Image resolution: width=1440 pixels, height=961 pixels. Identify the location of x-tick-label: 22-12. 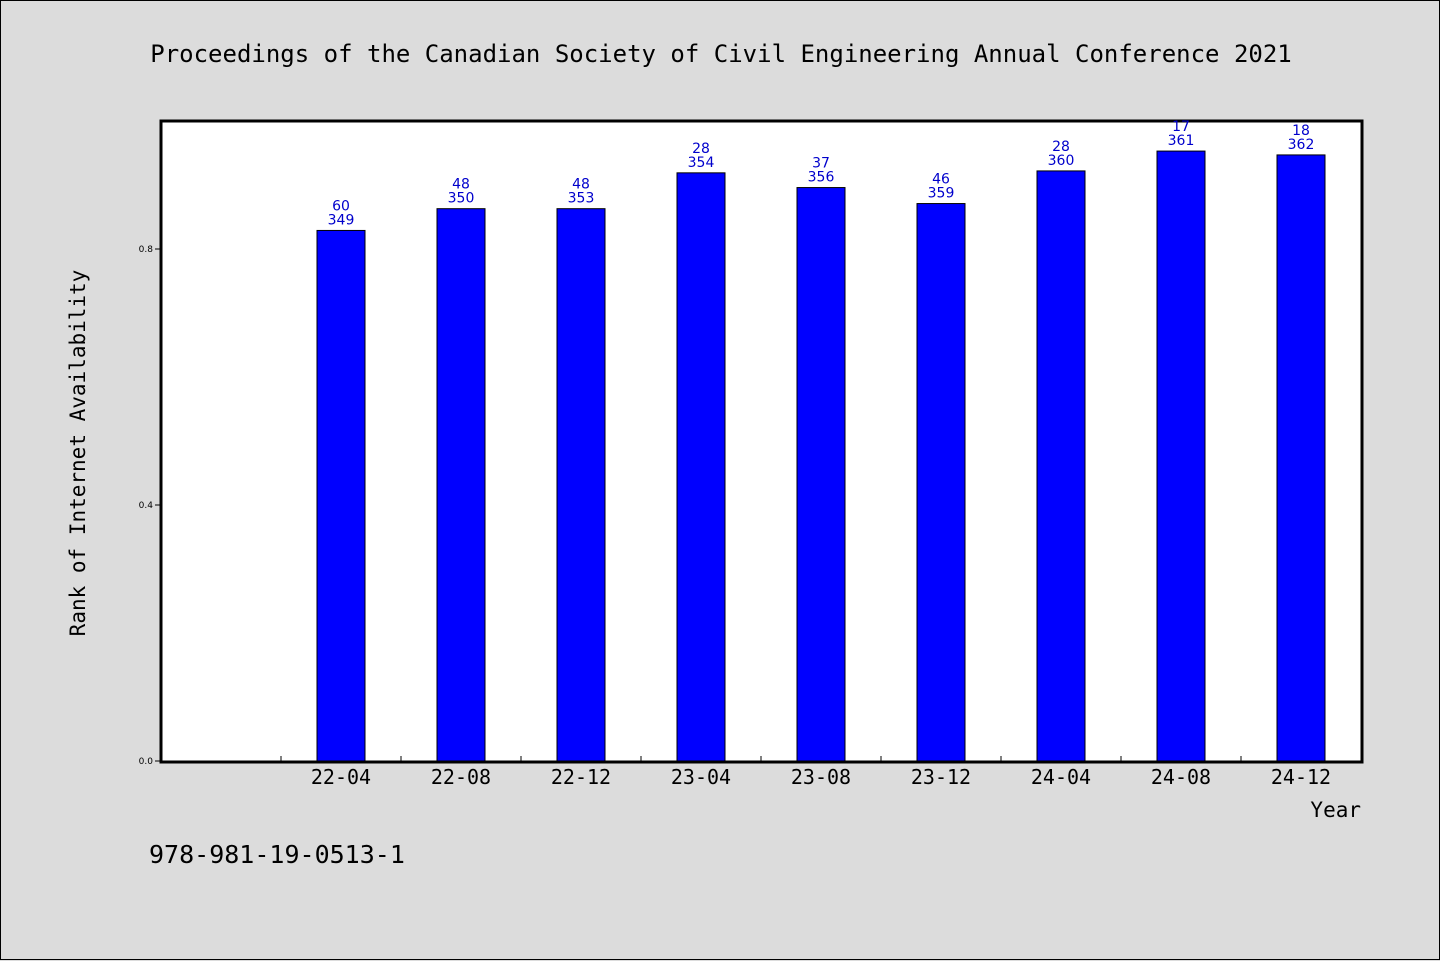
(581, 777).